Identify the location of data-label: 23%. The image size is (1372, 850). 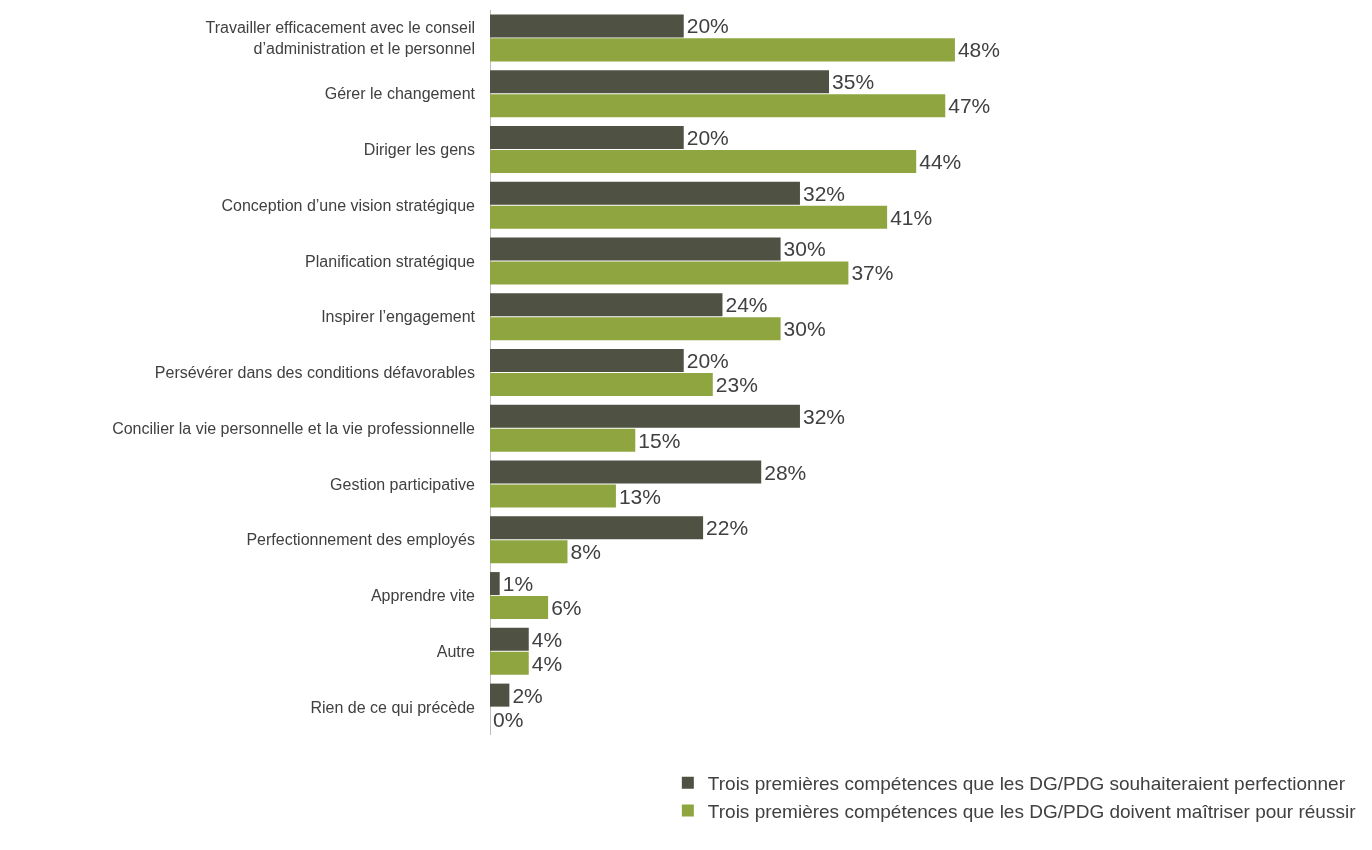
(736, 384).